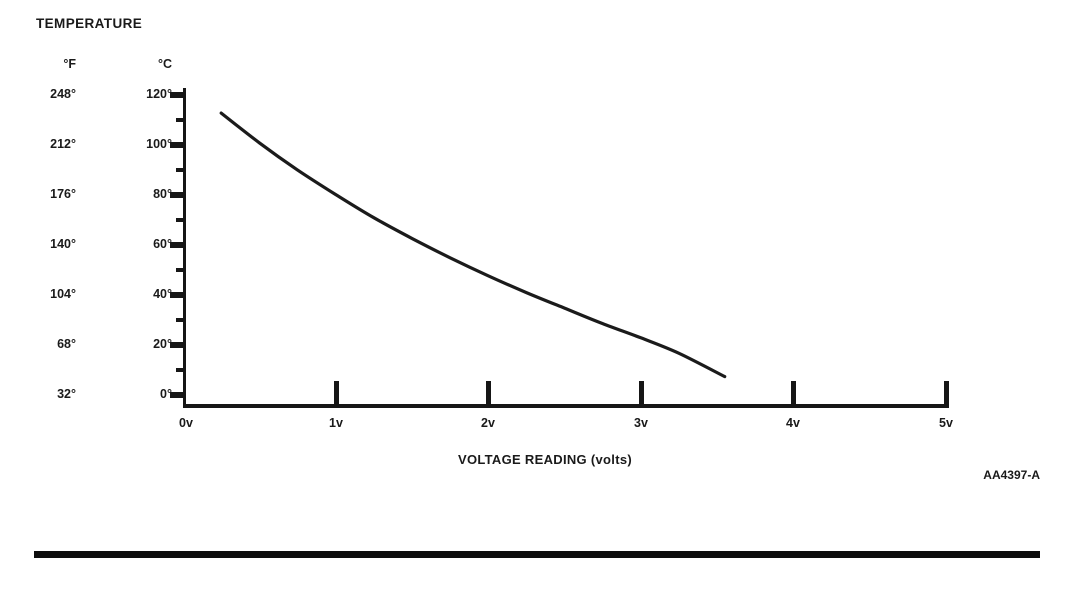 Image resolution: width=1072 pixels, height=598 pixels. Describe the element at coordinates (66, 394) in the screenshot. I see `y-axis-f-label: 32°` at that location.